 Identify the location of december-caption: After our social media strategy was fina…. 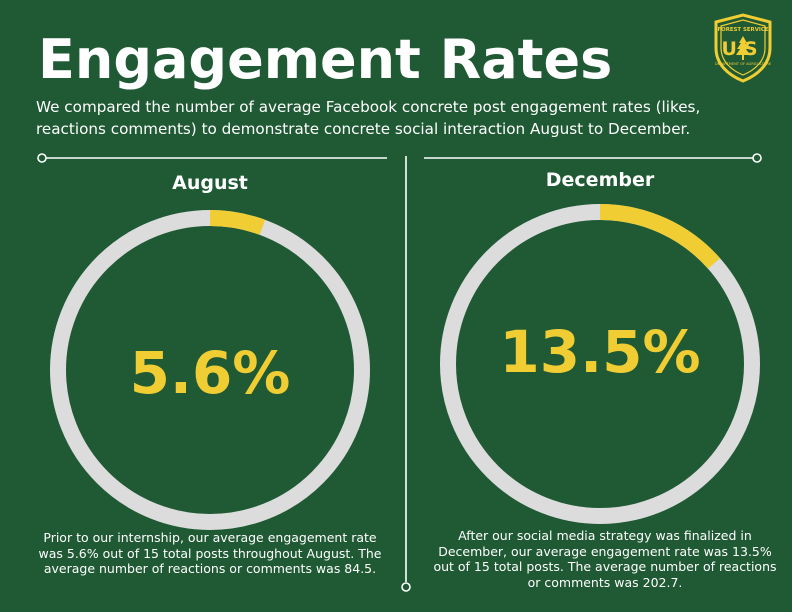
(605, 559).